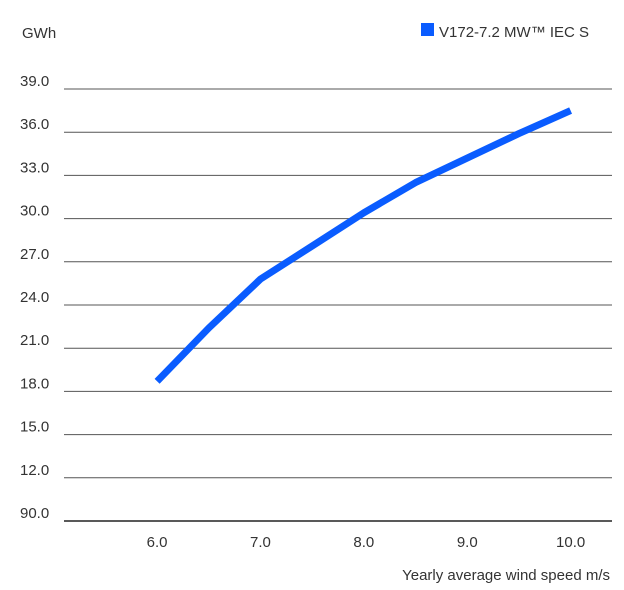  What do you see at coordinates (427, 29) in the screenshot?
I see `legend-swatch` at bounding box center [427, 29].